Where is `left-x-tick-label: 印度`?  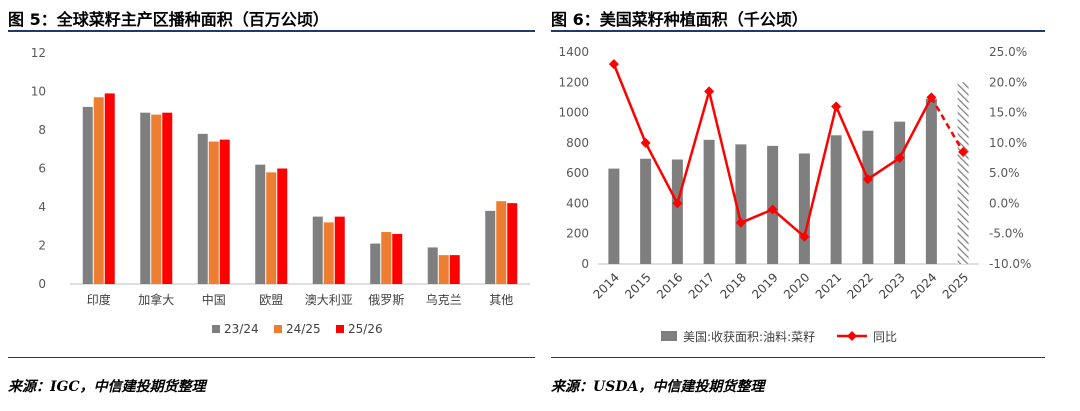
left-x-tick-label: 印度 is located at coordinates (99, 299).